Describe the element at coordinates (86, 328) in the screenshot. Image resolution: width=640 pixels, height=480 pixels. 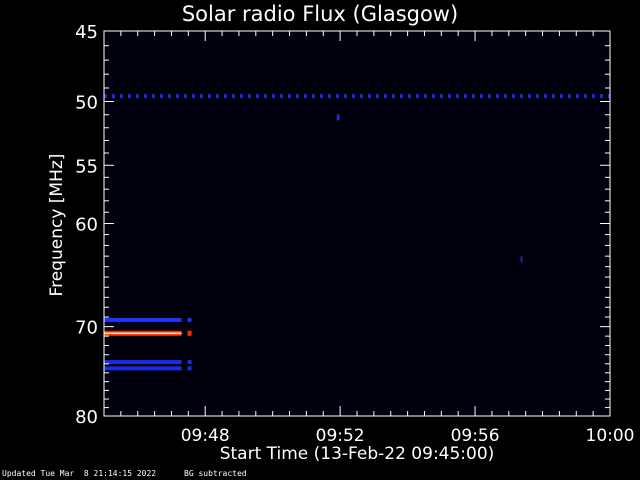
I see `y-tick-label: 70` at that location.